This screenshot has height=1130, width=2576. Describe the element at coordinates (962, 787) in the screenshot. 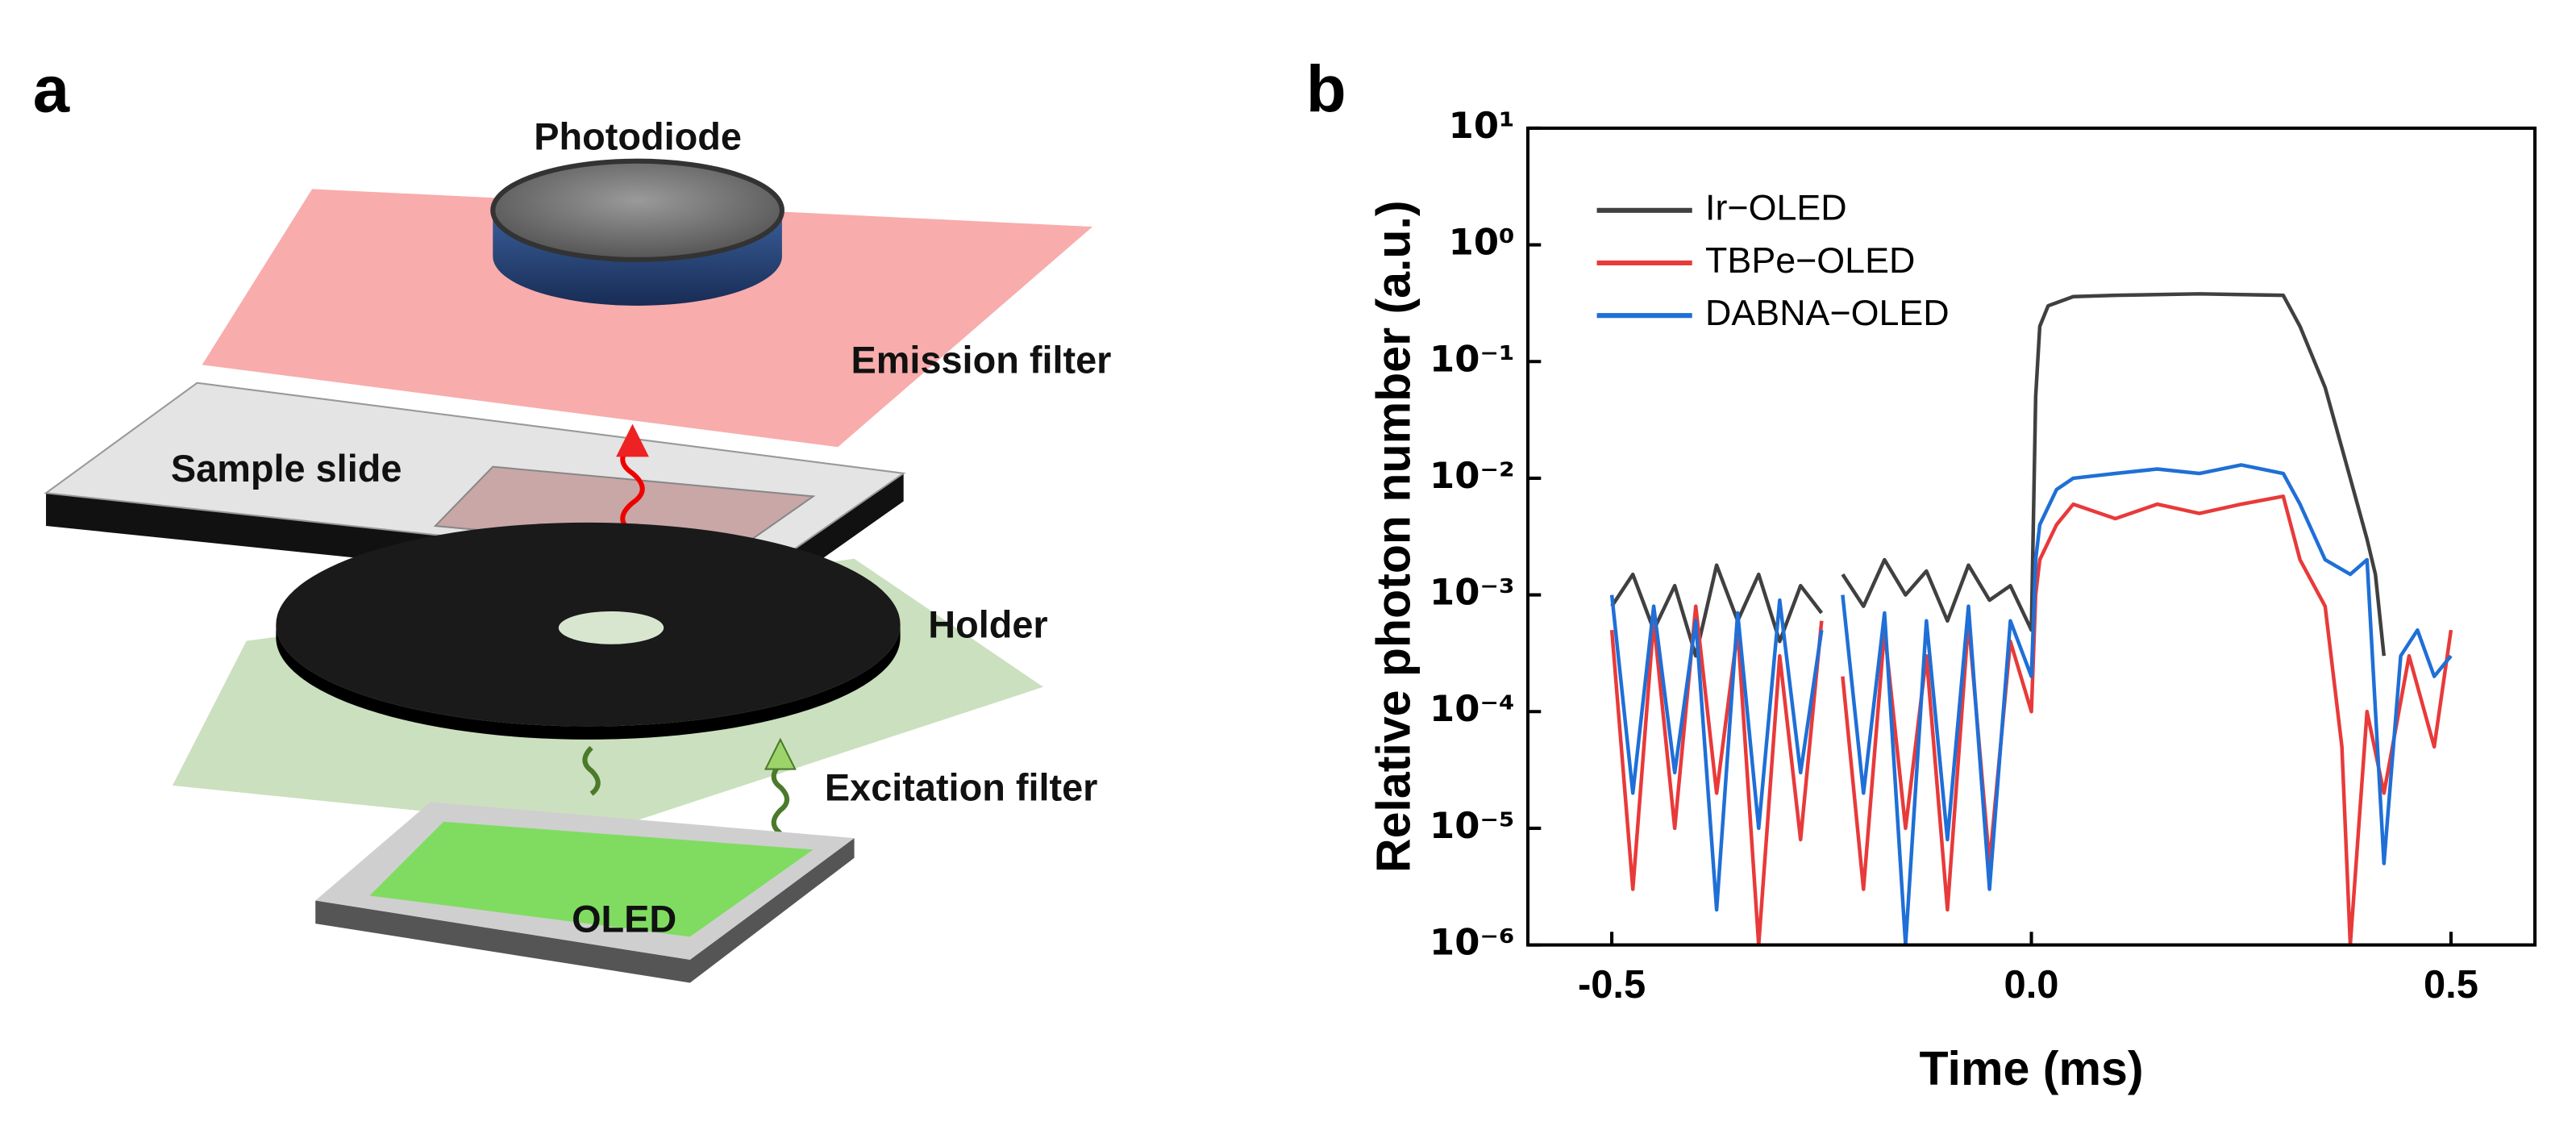

I see `label: Excitation filter` at that location.